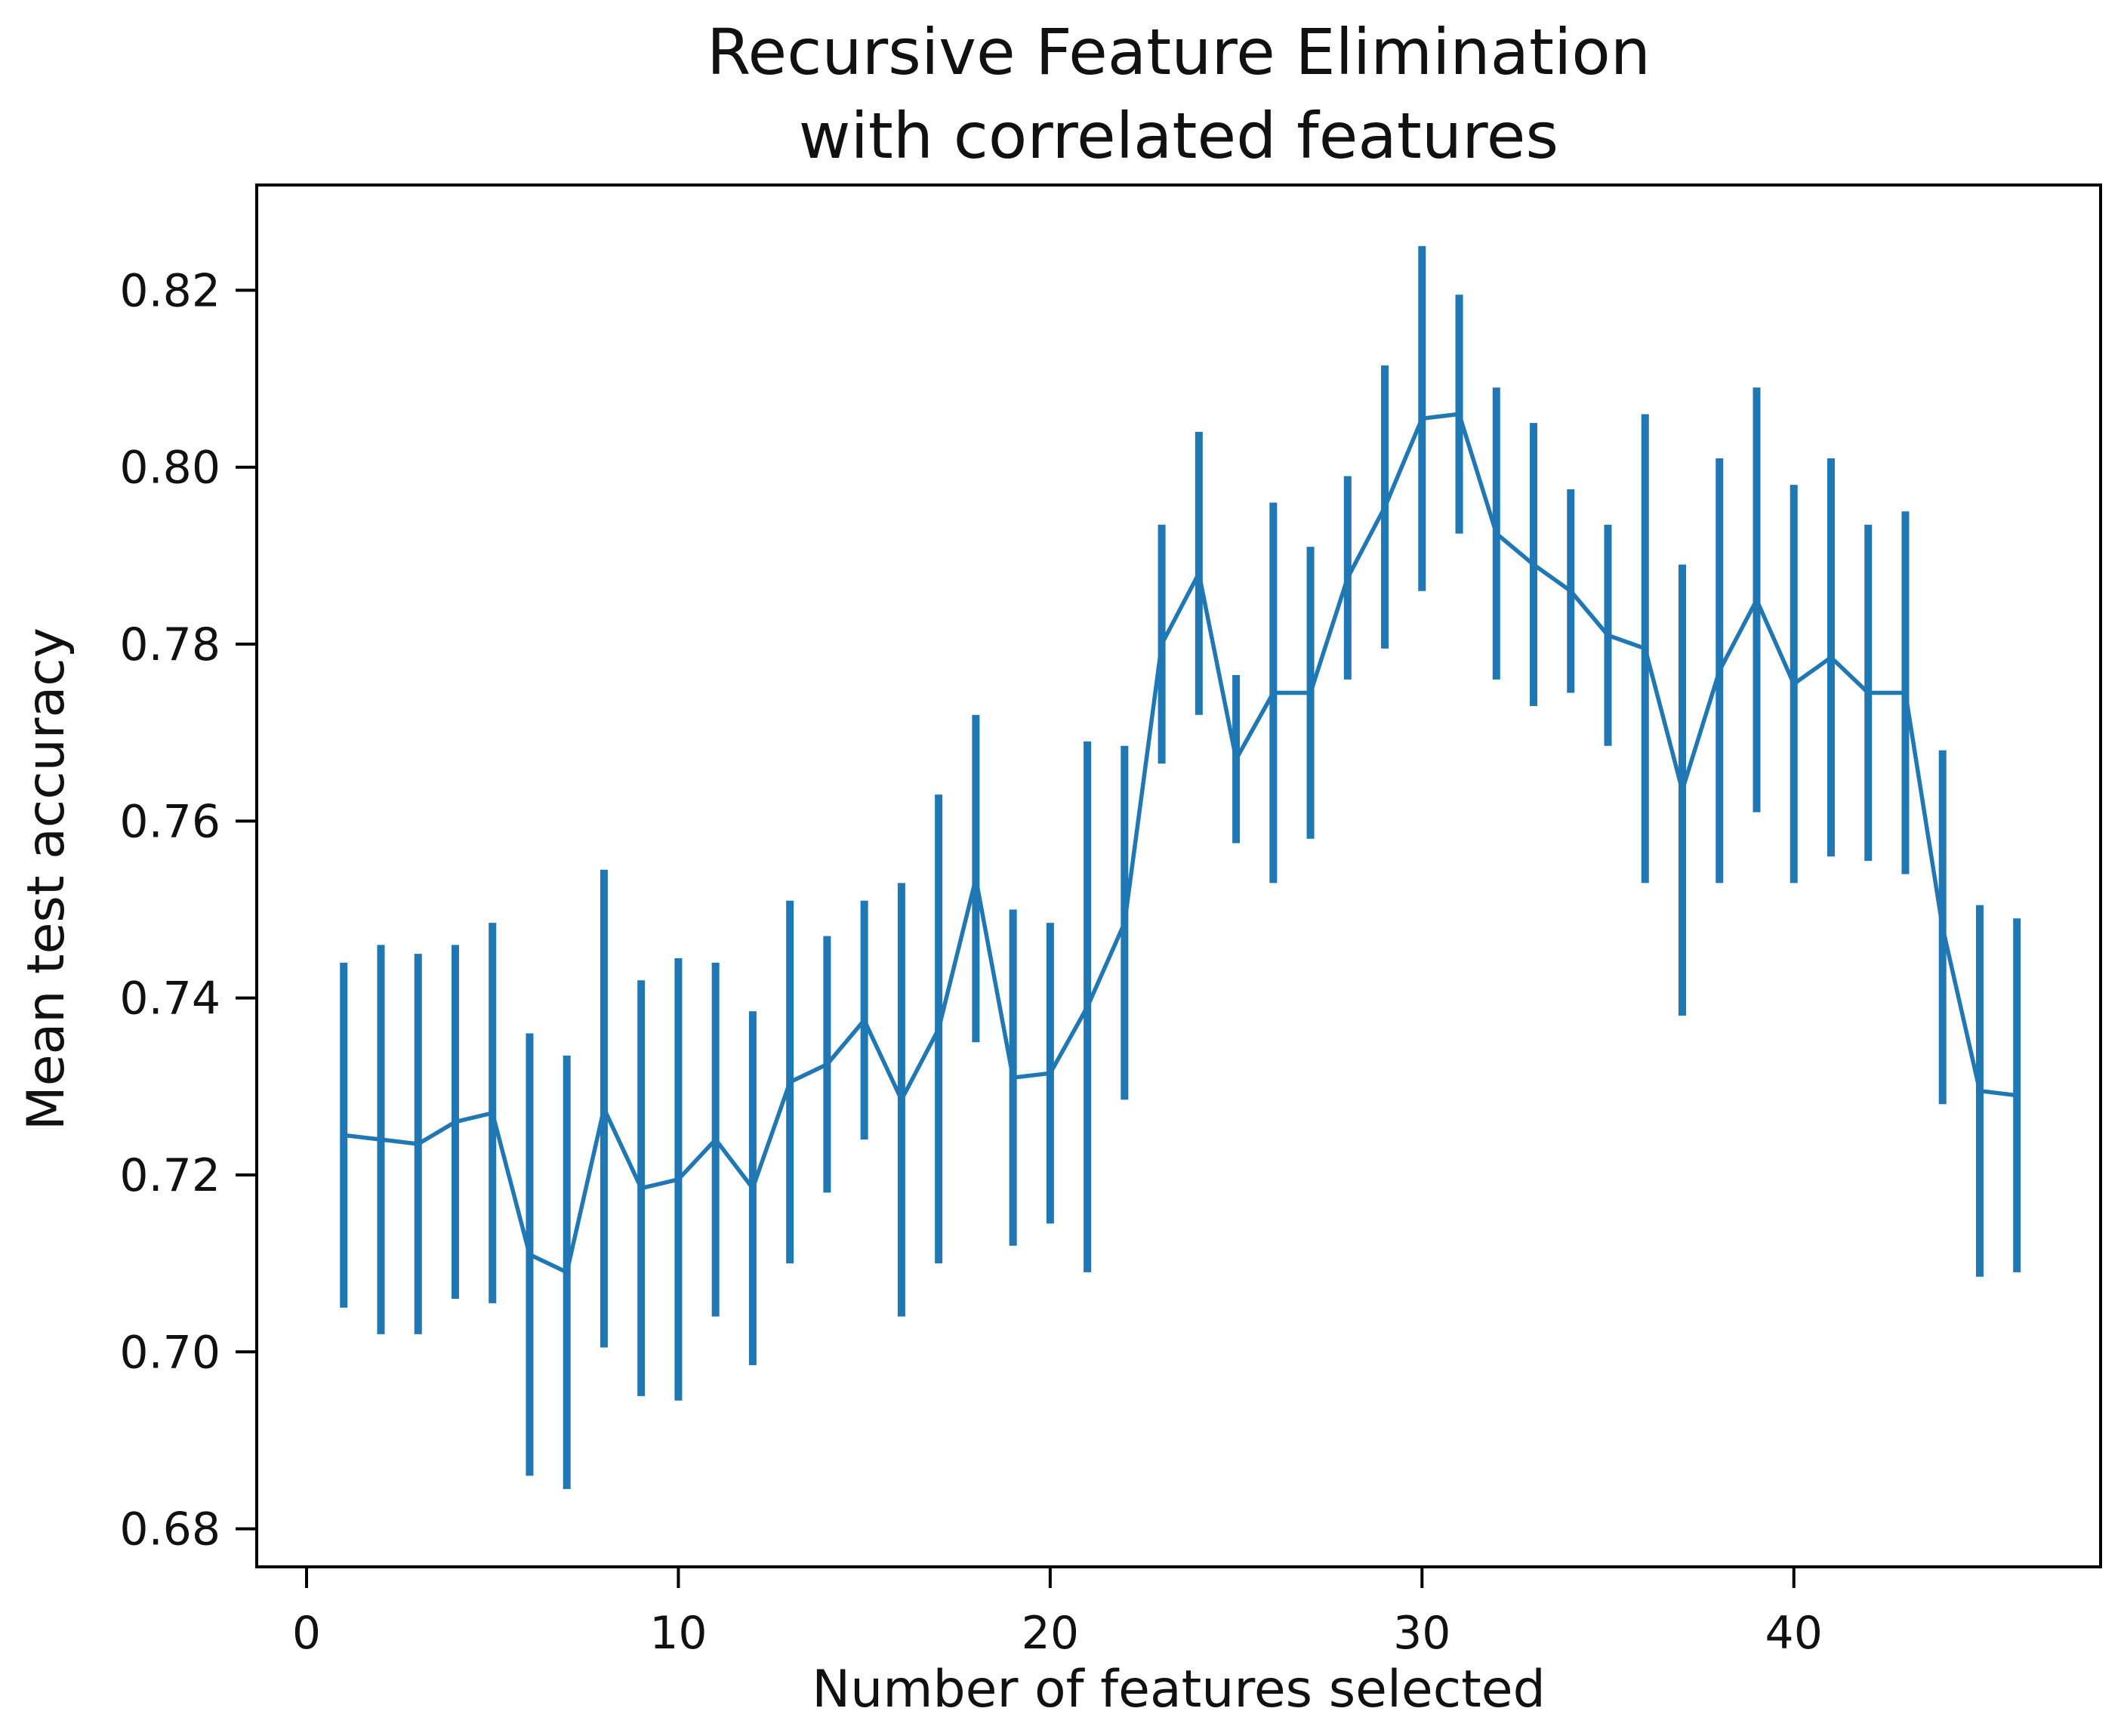 This screenshot has height=1736, width=2124. I want to click on y-tick-label: 0.78, so click(169, 645).